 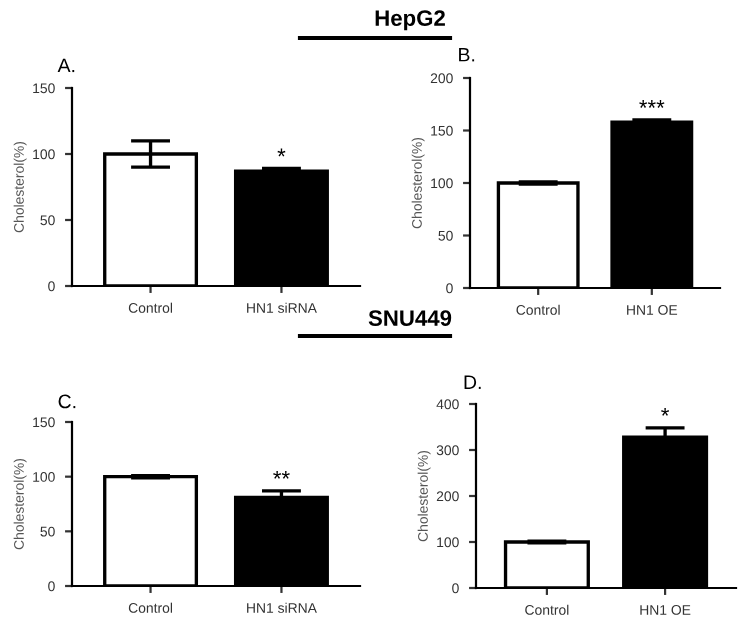 What do you see at coordinates (66, 65) in the screenshot?
I see `chart-title: A.` at bounding box center [66, 65].